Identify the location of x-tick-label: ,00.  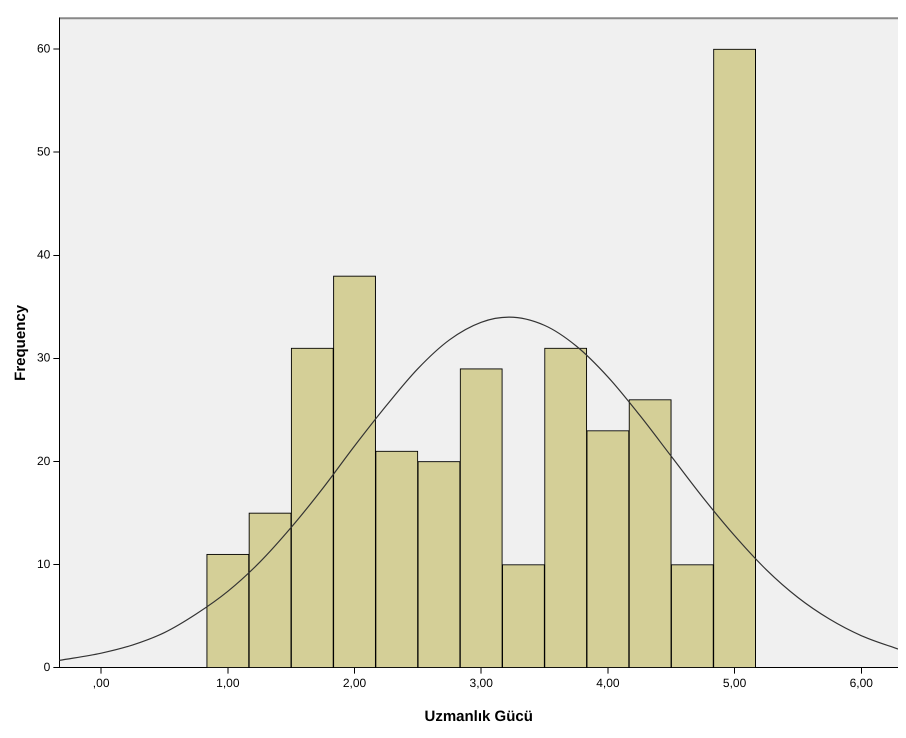
(101, 683).